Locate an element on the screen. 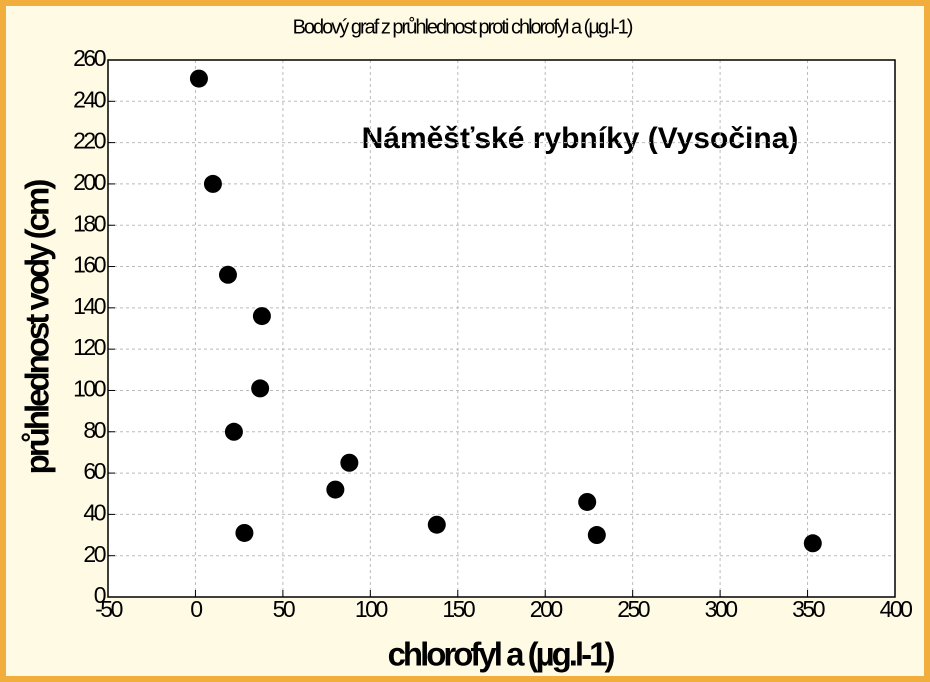 Image resolution: width=930 pixels, height=682 pixels. annotation: Náměšťské rybníky (Vysočina) is located at coordinates (580, 138).